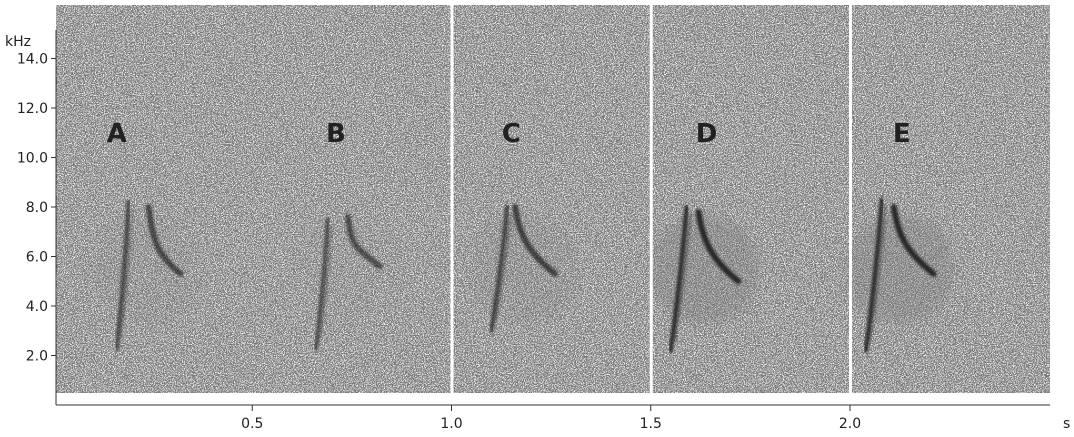  I want to click on y-tick-label: 6.0, so click(37, 258).